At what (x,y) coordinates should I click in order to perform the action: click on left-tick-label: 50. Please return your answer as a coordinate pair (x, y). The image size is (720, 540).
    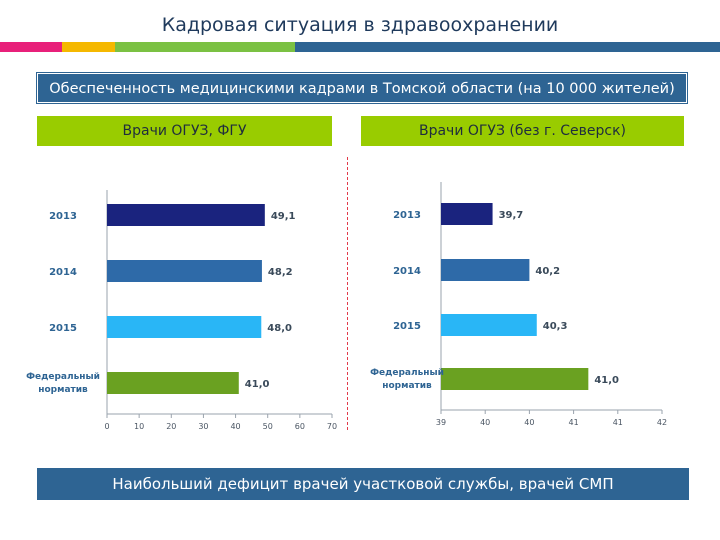
    Looking at the image, I should click on (268, 426).